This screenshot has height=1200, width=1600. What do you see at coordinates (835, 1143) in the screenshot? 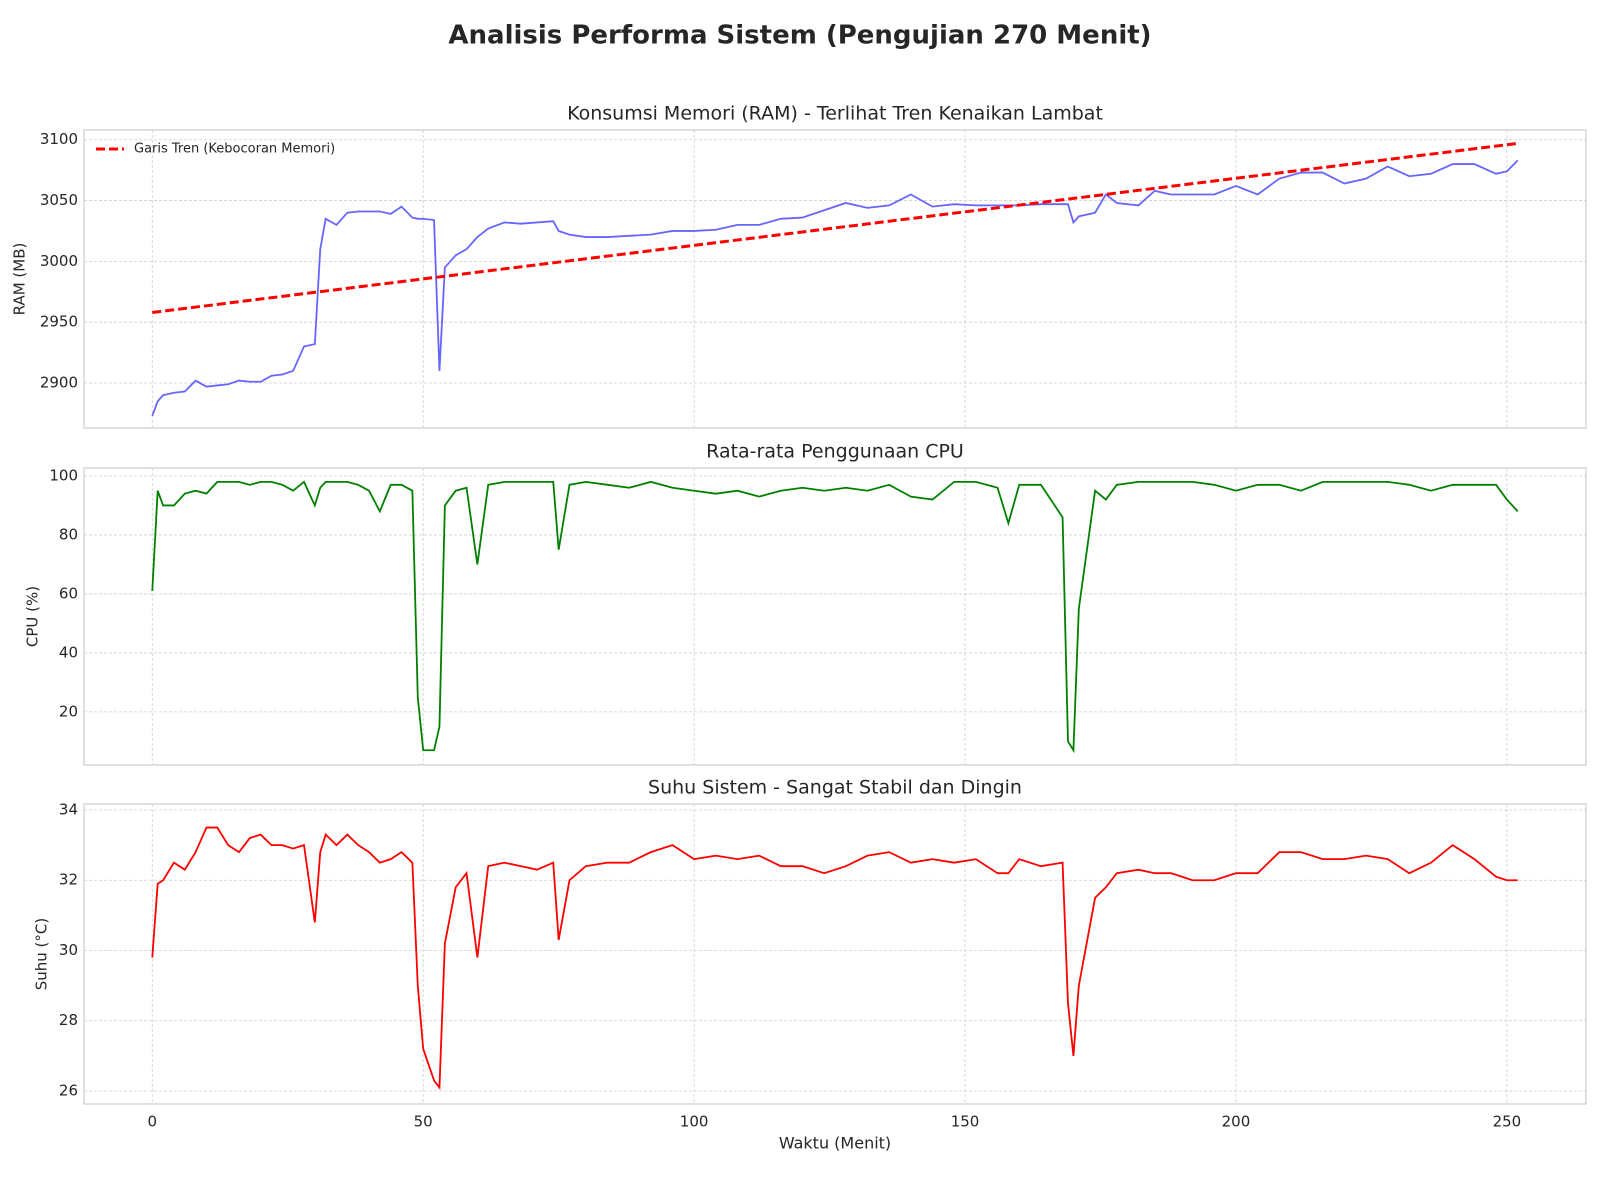
I see `x-axis-label: Waktu (Menit)` at bounding box center [835, 1143].